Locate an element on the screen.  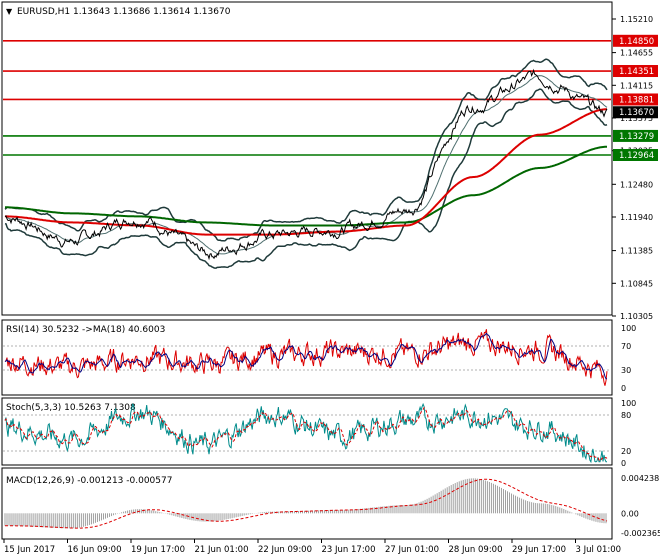
osc-axis-label: 70 is located at coordinates (626, 346).